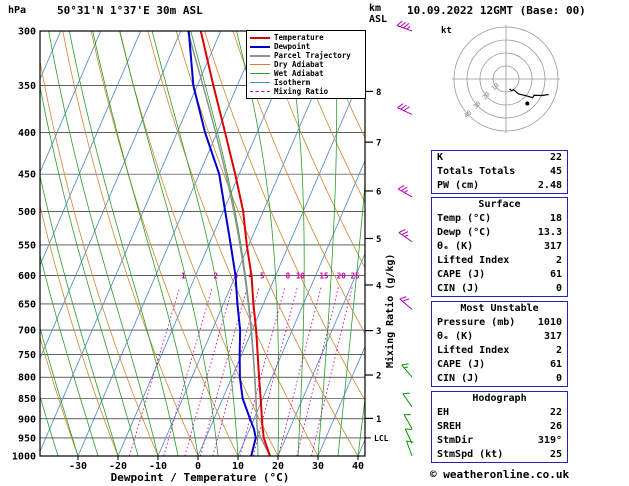  I want to click on km-tick-label: 6, so click(378, 192).